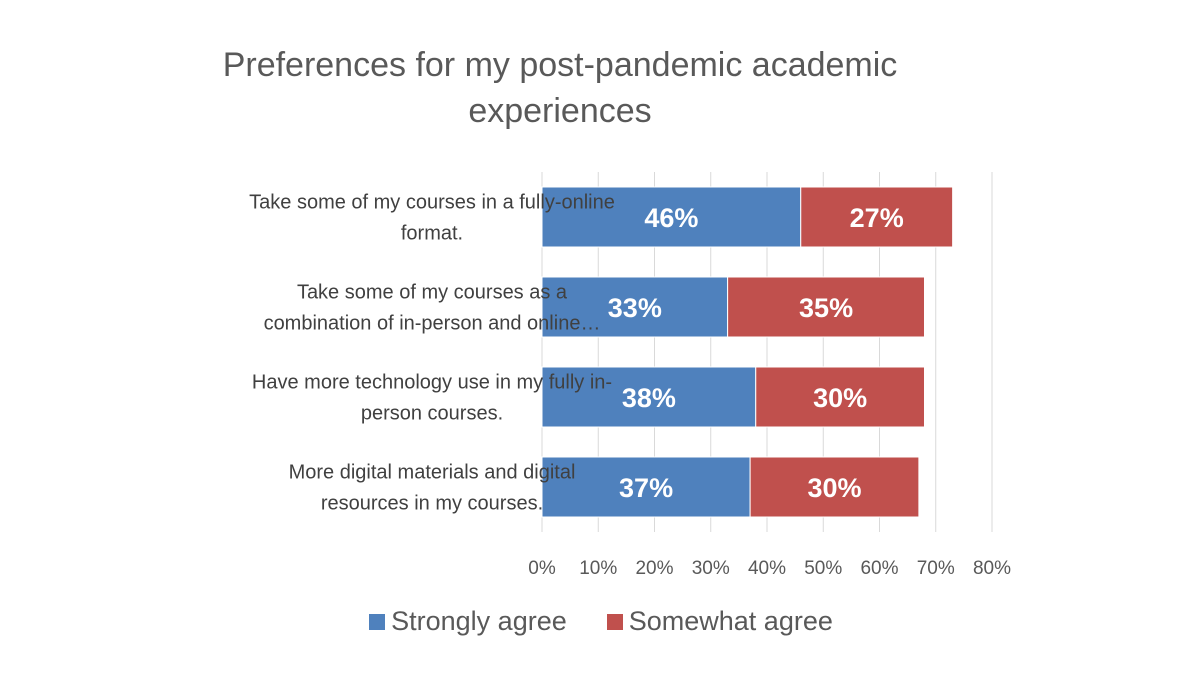 The image size is (1202, 686). I want to click on data-label: 33%, so click(635, 308).